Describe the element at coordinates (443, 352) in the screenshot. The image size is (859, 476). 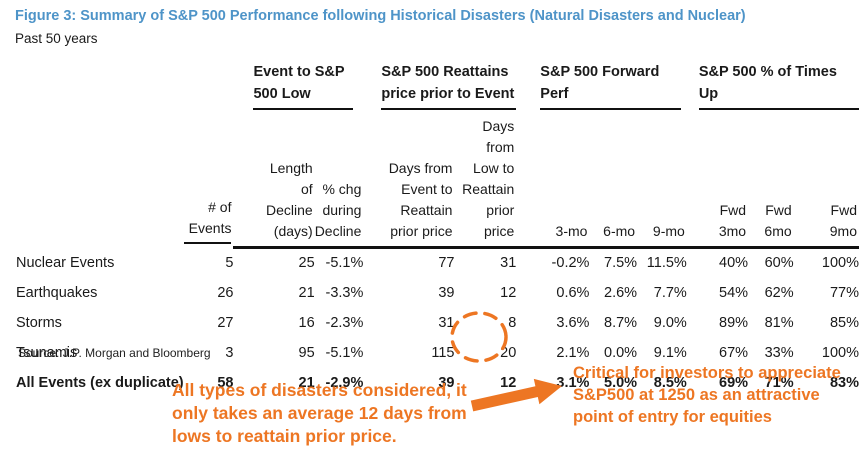
I see `cell: 115` at that location.